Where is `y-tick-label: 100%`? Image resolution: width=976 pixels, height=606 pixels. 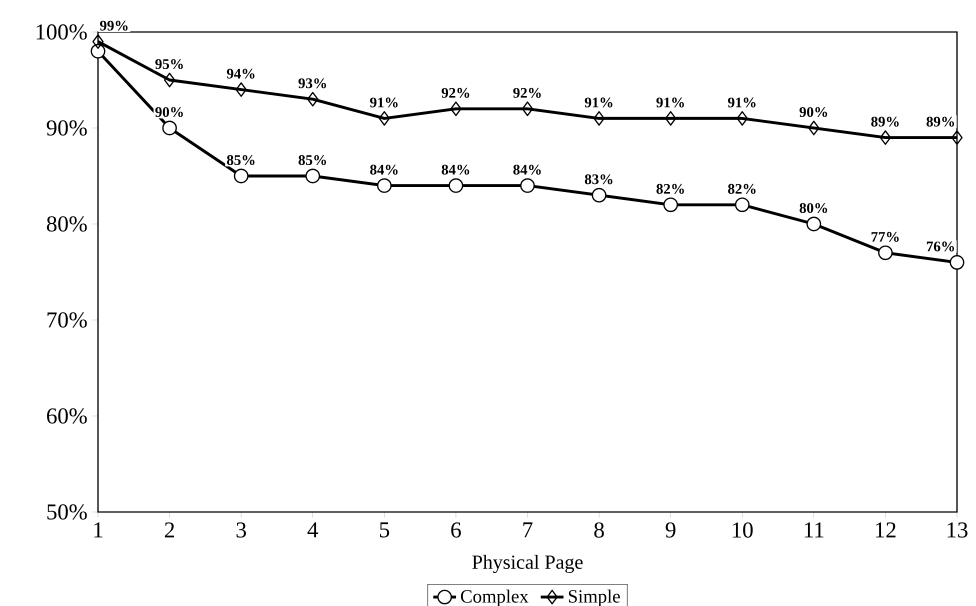
y-tick-label: 100% is located at coordinates (61, 32).